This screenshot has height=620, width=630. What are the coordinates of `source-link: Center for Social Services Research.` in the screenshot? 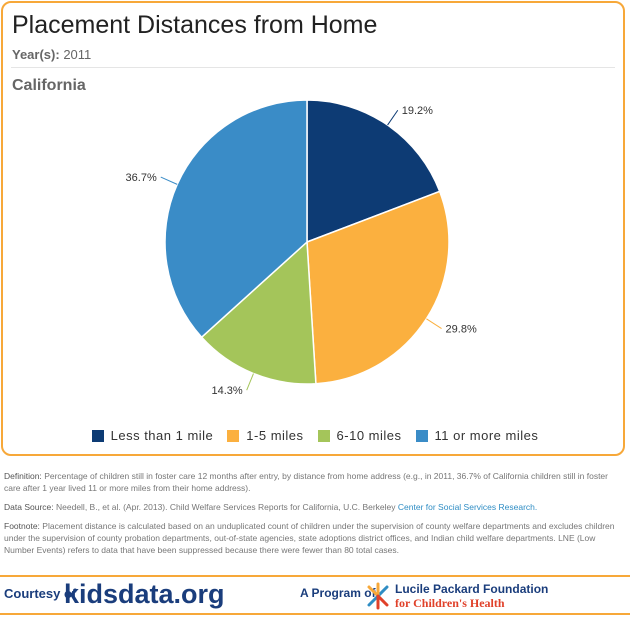 It's located at (467, 507).